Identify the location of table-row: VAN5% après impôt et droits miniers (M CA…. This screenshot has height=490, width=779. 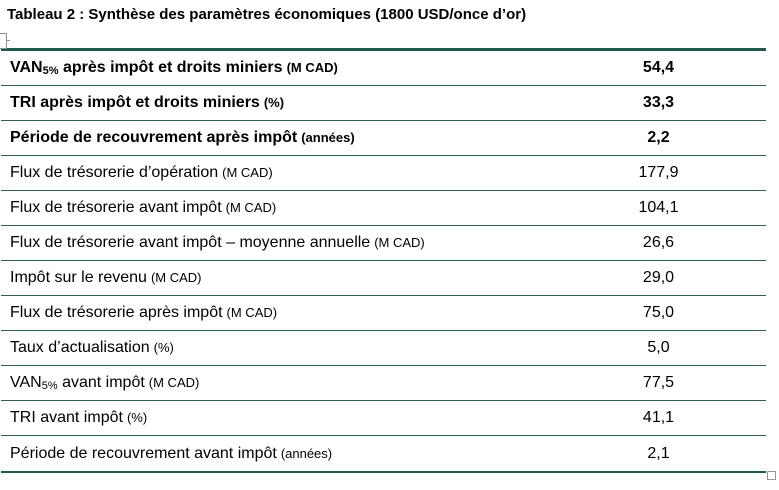
(383, 68).